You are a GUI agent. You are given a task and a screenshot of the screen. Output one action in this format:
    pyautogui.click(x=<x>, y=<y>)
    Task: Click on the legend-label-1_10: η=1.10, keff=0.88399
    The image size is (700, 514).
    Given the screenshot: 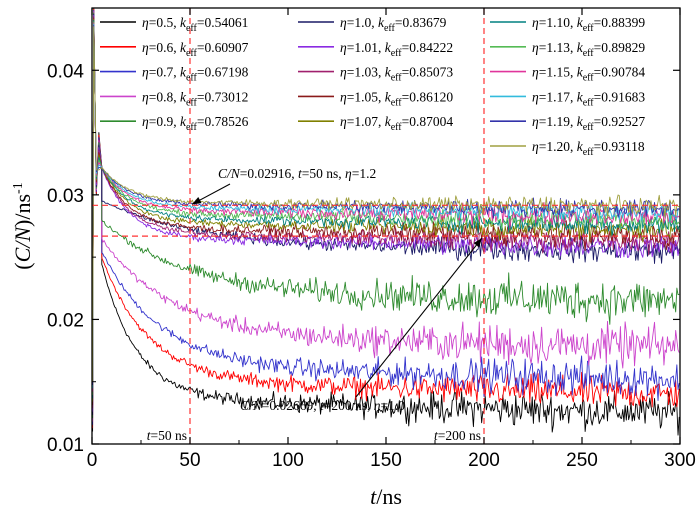 What is the action you would take?
    pyautogui.click(x=588, y=24)
    